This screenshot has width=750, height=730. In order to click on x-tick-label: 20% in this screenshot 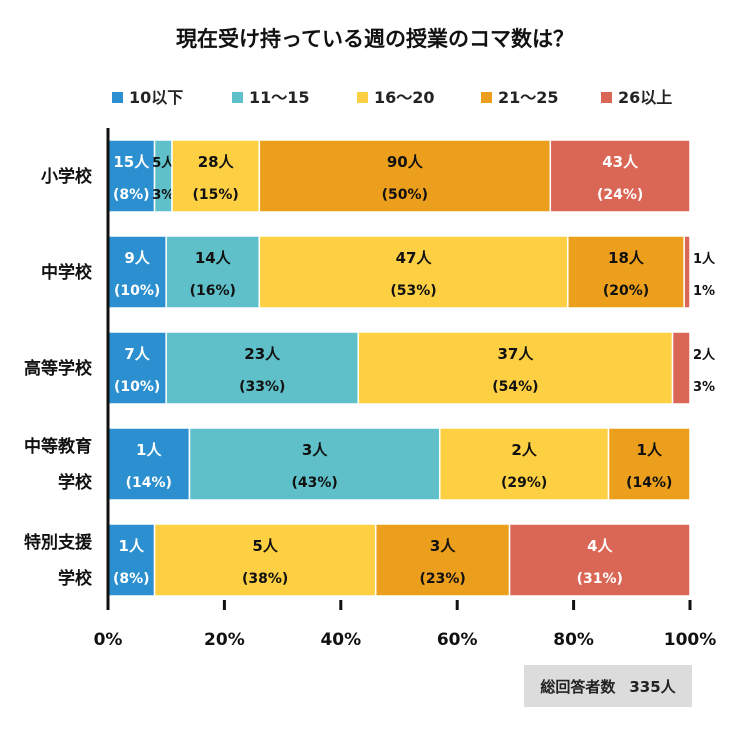, I will do `click(224, 640)`.